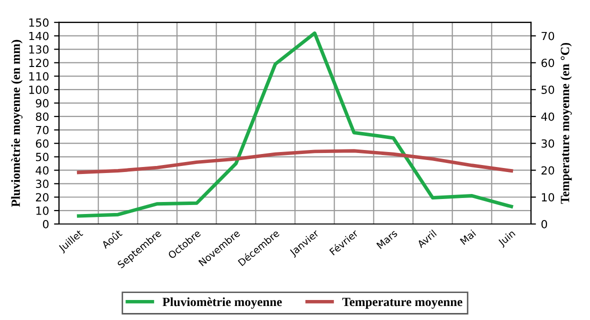 This screenshot has width=590, height=320. I want to click on line-series, so click(295, 161).